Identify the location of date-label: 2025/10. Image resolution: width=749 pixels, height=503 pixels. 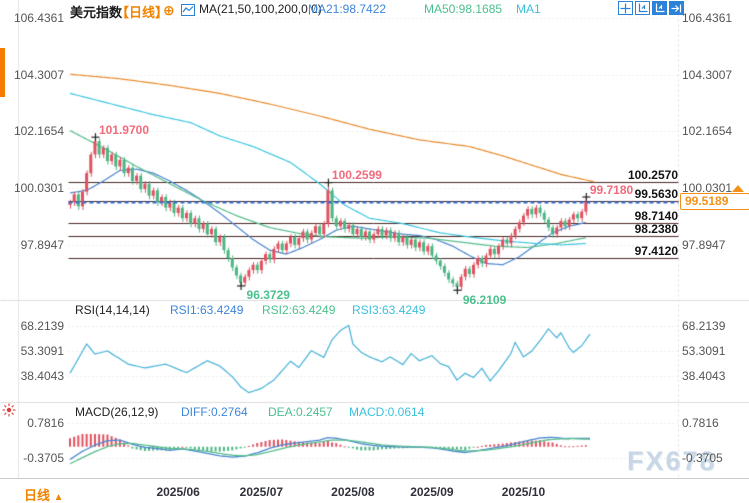
(523, 492).